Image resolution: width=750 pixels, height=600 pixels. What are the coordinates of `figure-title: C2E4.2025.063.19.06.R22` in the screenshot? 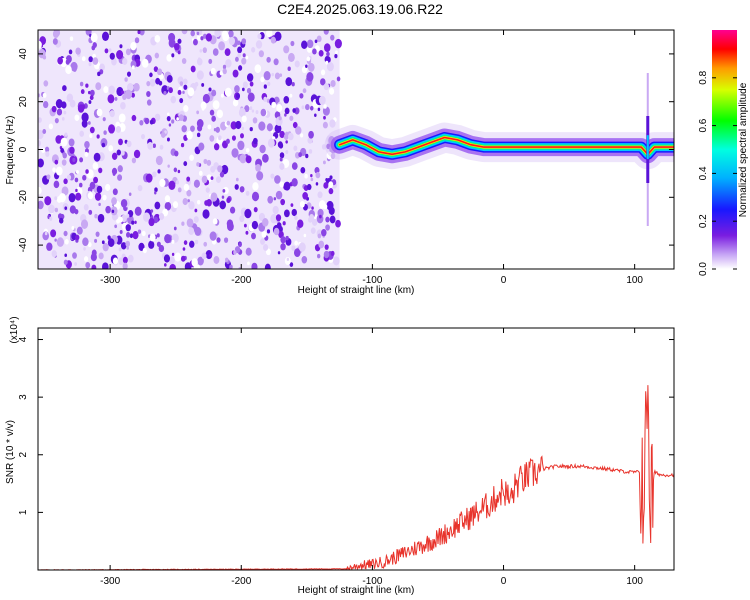 It's located at (360, 9).